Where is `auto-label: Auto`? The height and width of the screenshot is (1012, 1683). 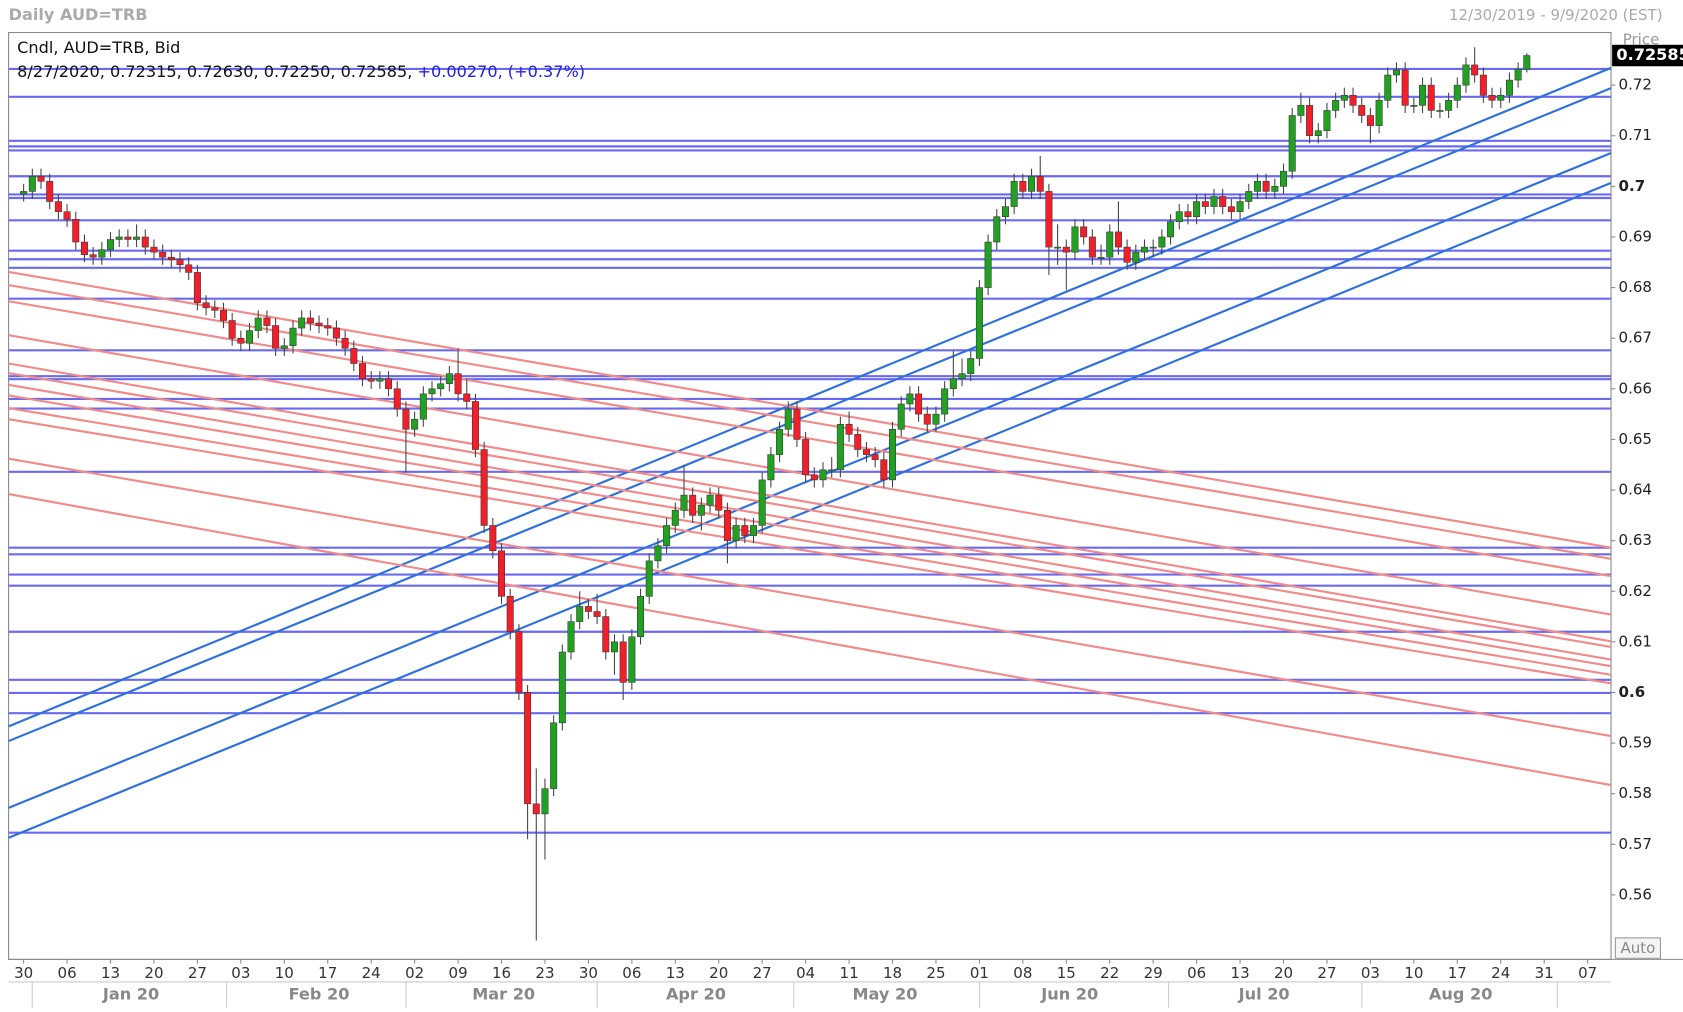 auto-label: Auto is located at coordinates (1637, 948).